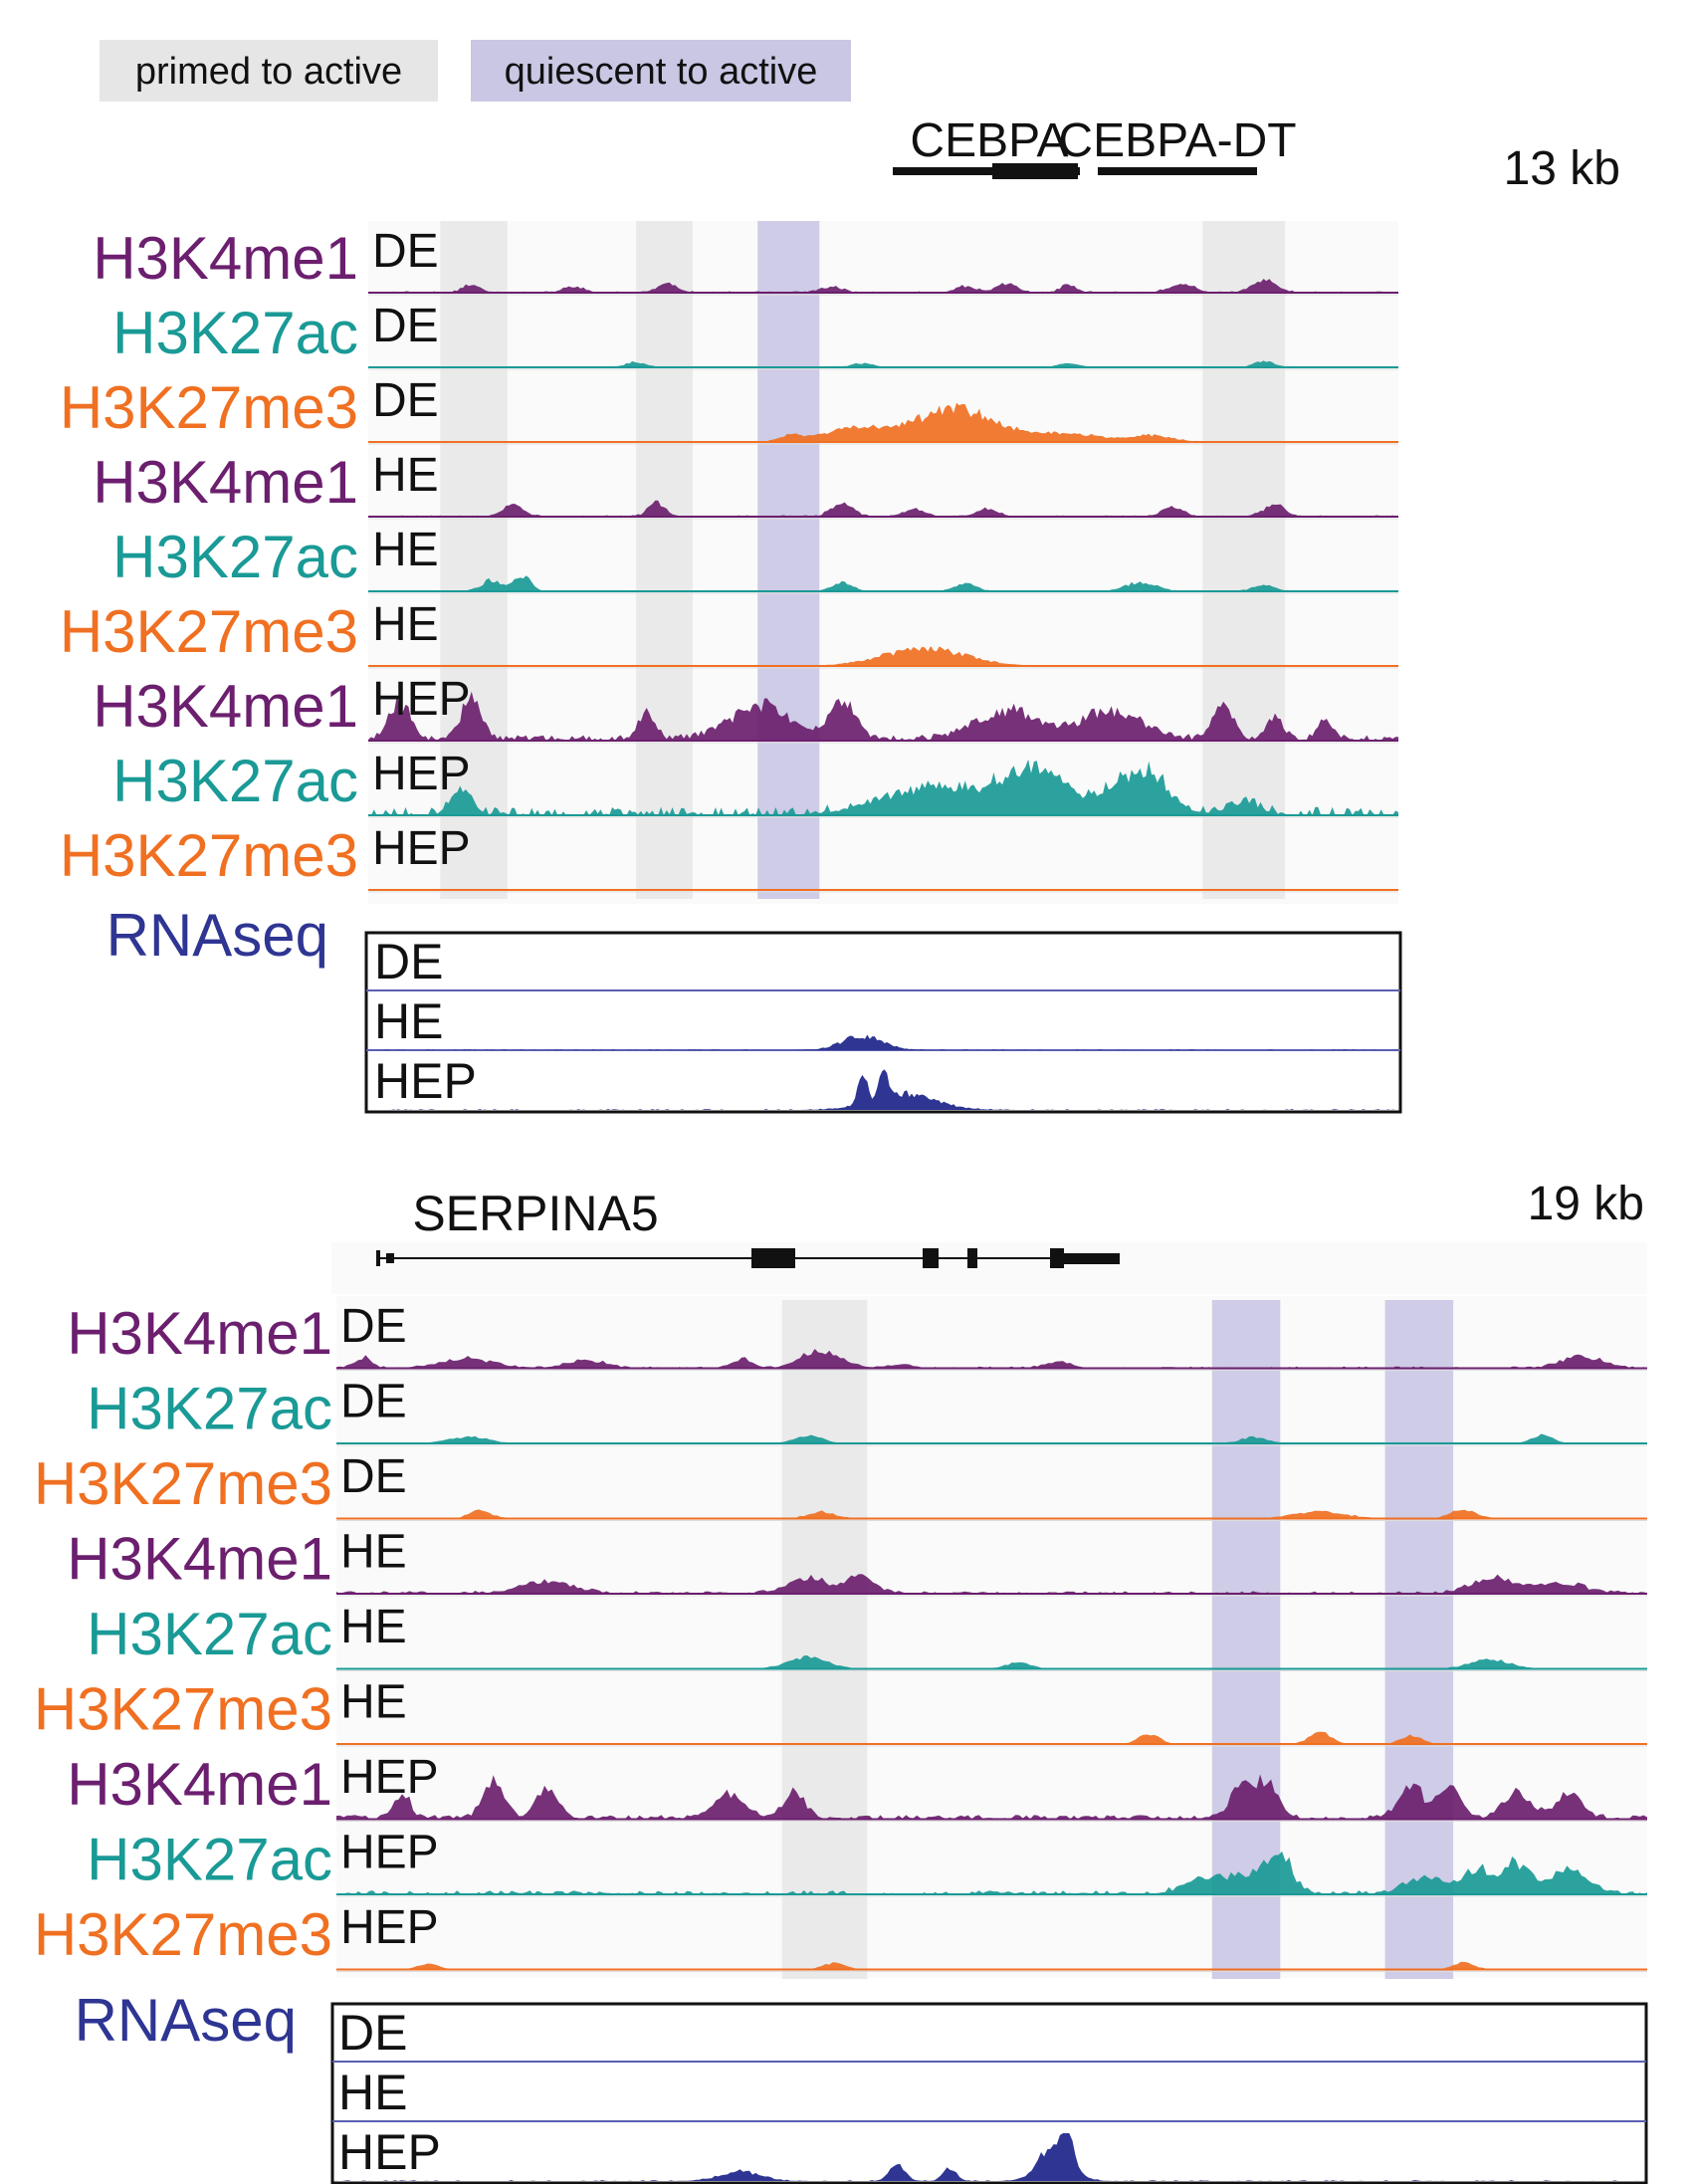  Describe the element at coordinates (989, 2093) in the screenshot. I see `rnaseq-frame` at that location.